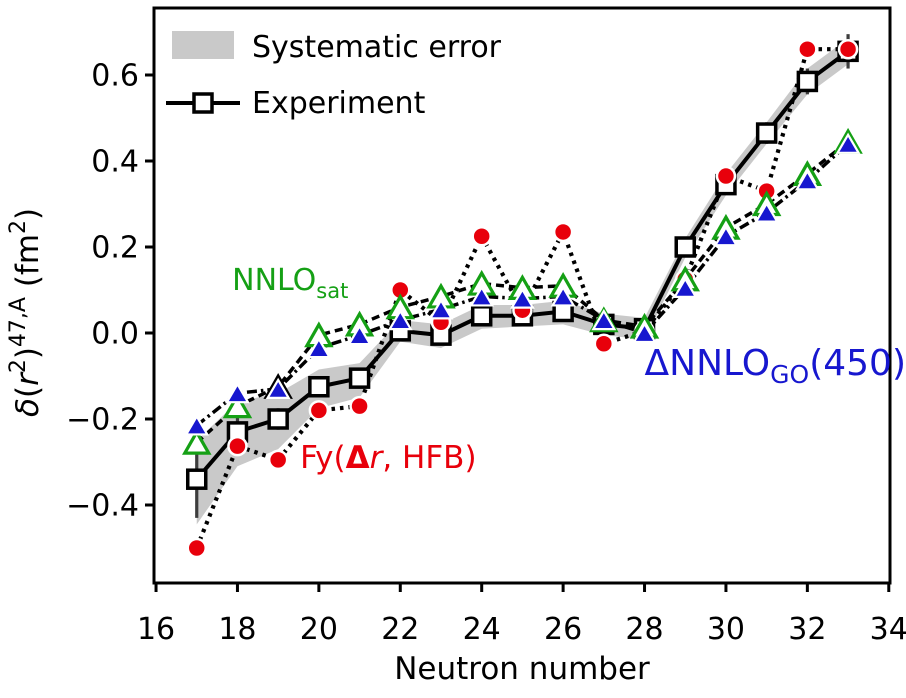 The height and width of the screenshot is (698, 906). What do you see at coordinates (522, 669) in the screenshot?
I see `x-axis-title: Neutron number` at bounding box center [522, 669].